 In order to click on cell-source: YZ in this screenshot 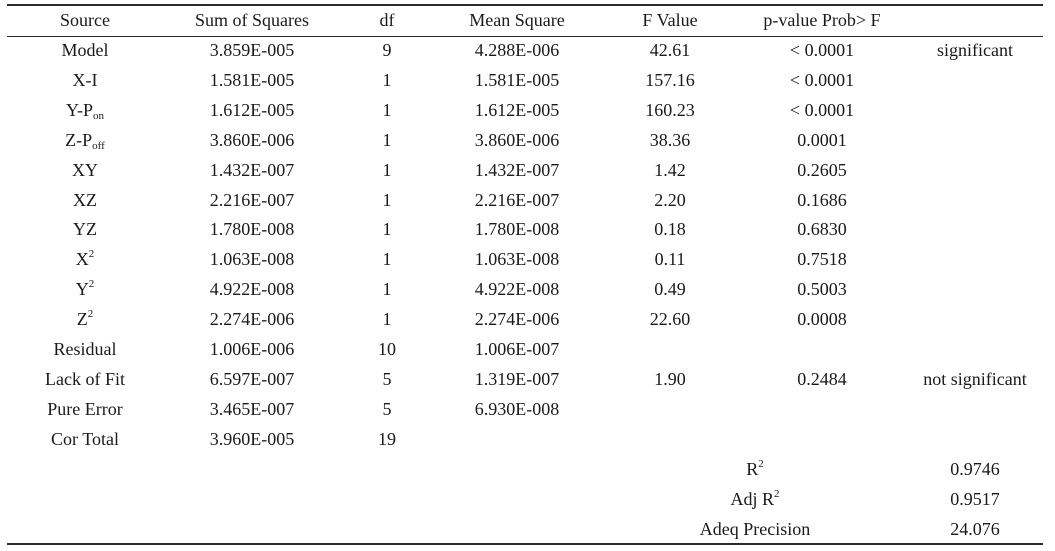, I will do `click(85, 229)`.